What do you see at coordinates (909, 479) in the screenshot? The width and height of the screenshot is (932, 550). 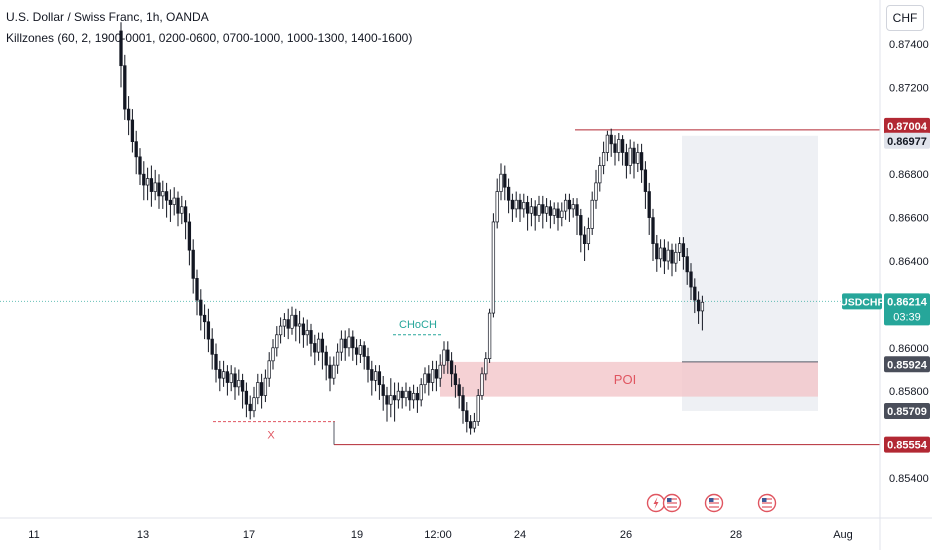 I see `y-tick-label: 0.85400` at bounding box center [909, 479].